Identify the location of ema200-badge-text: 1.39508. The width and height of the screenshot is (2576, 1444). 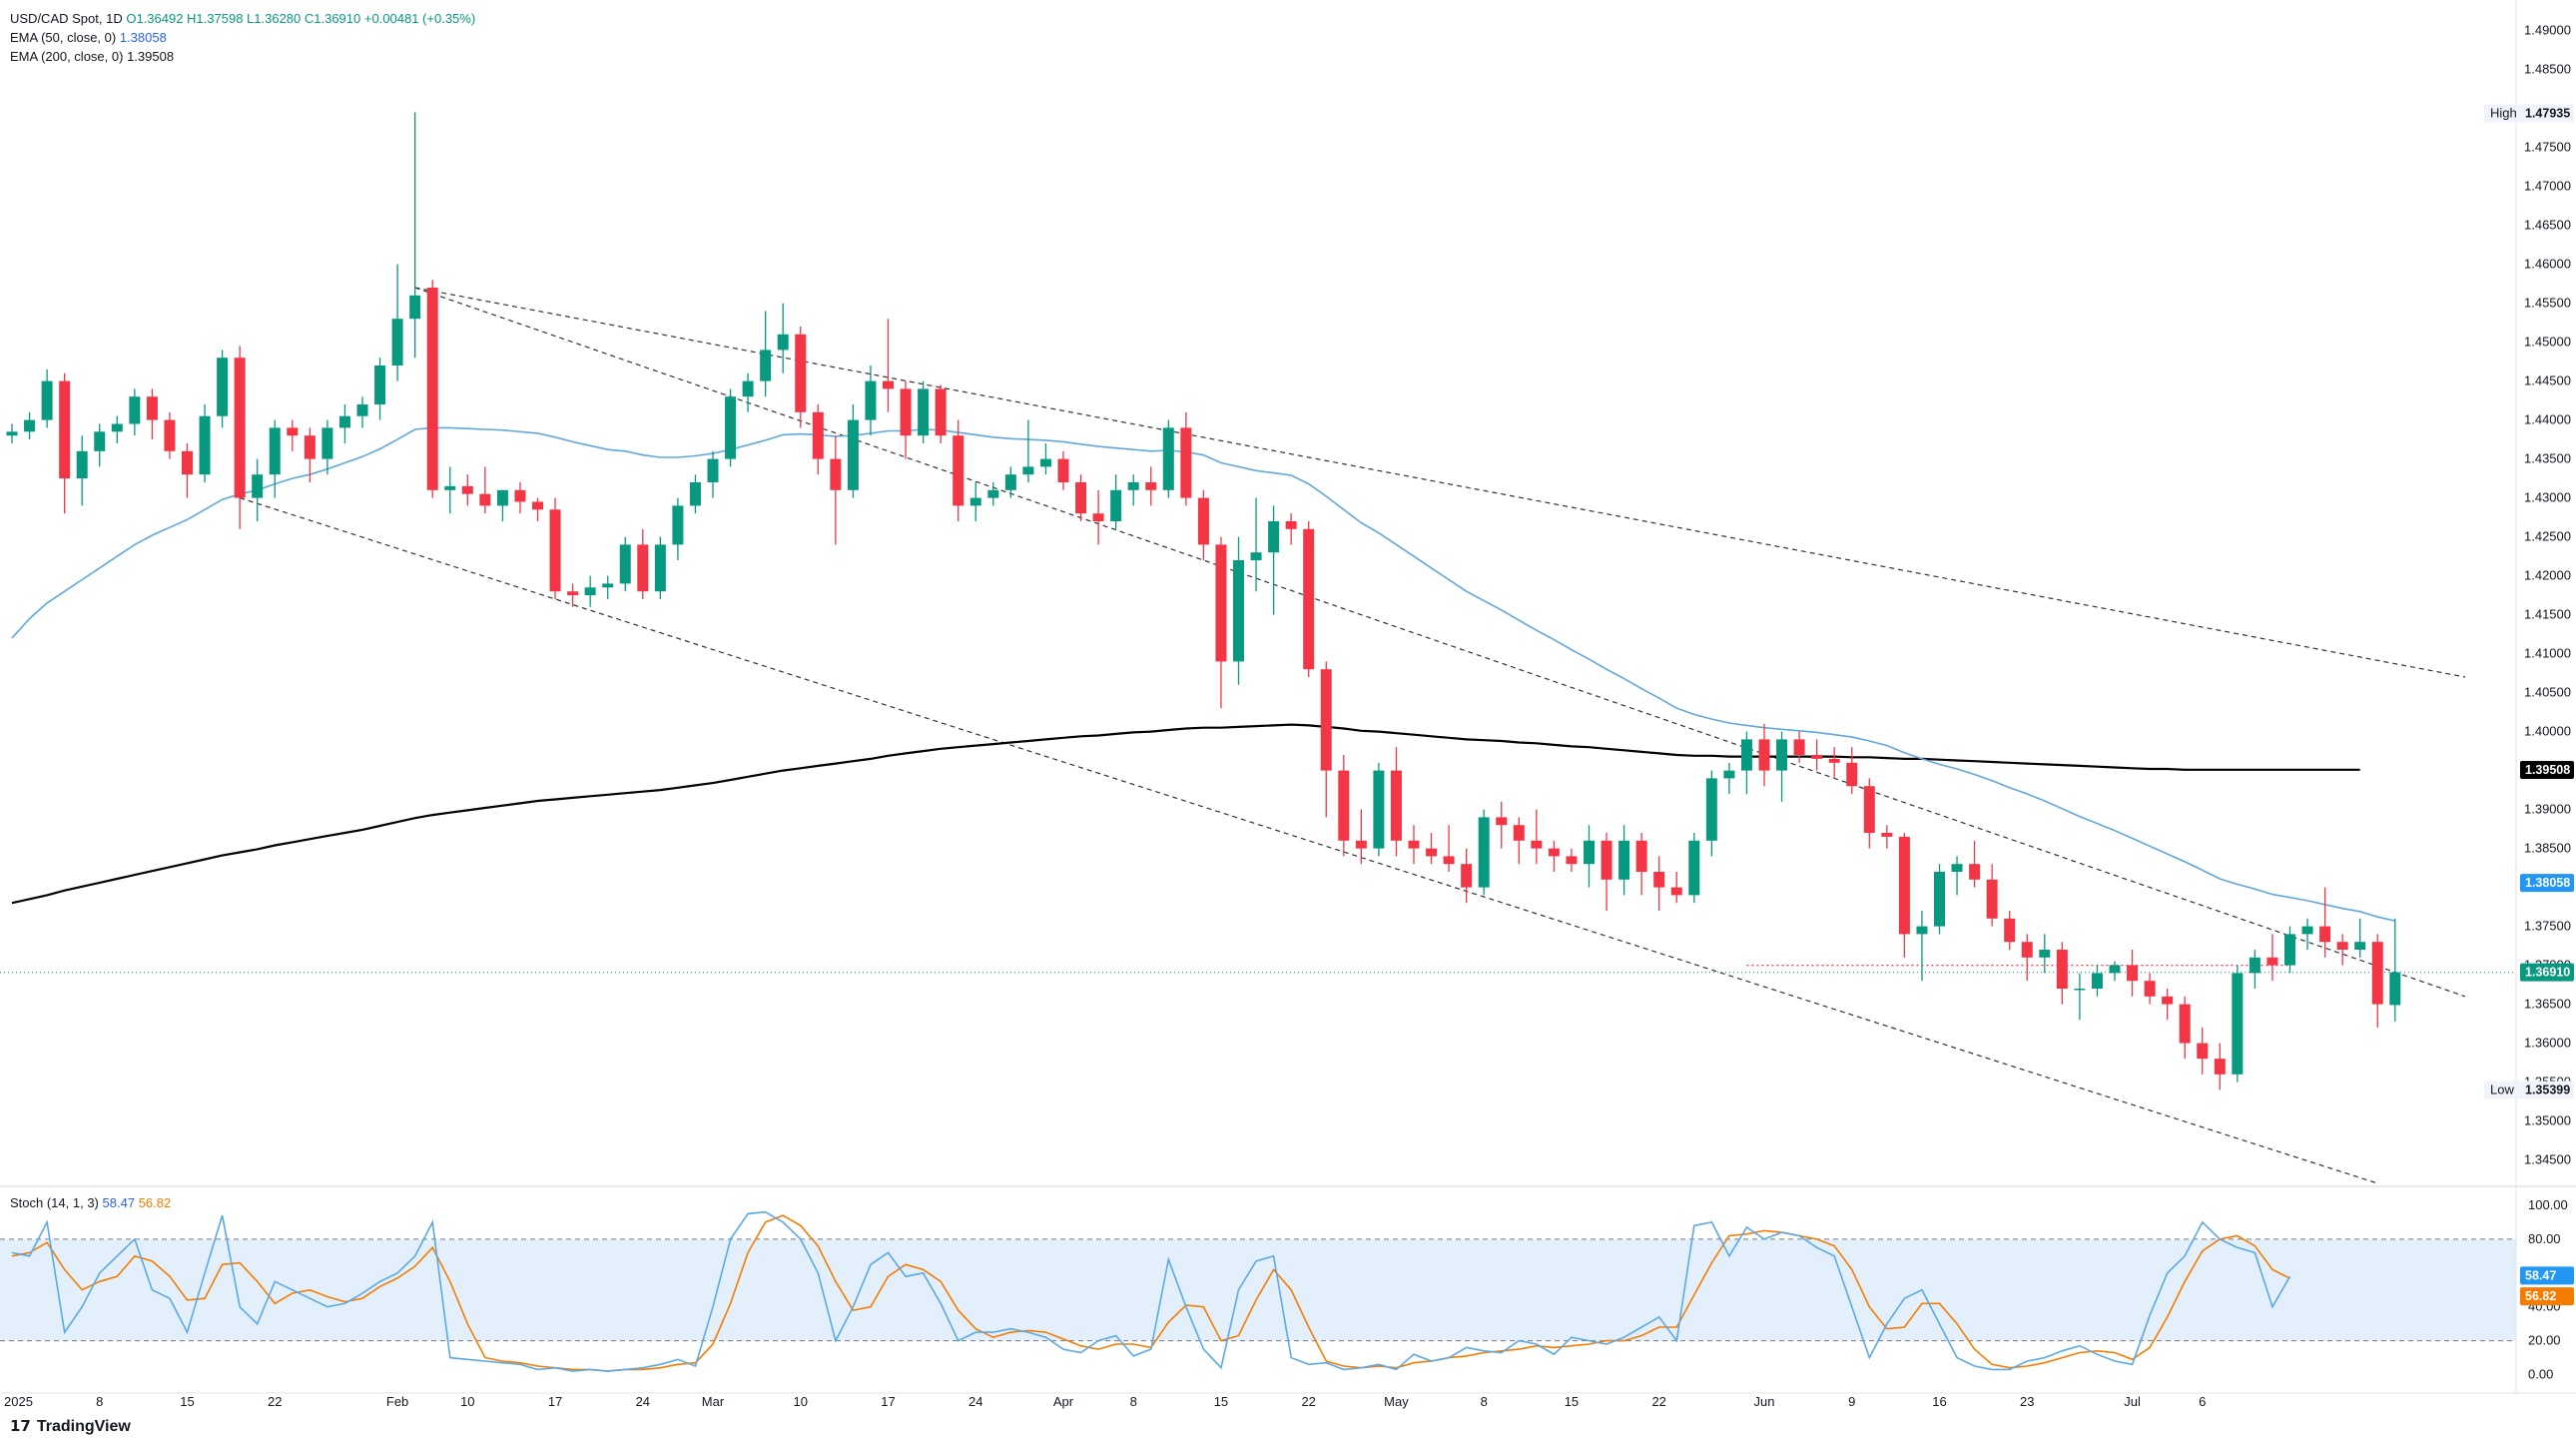
(2548, 770).